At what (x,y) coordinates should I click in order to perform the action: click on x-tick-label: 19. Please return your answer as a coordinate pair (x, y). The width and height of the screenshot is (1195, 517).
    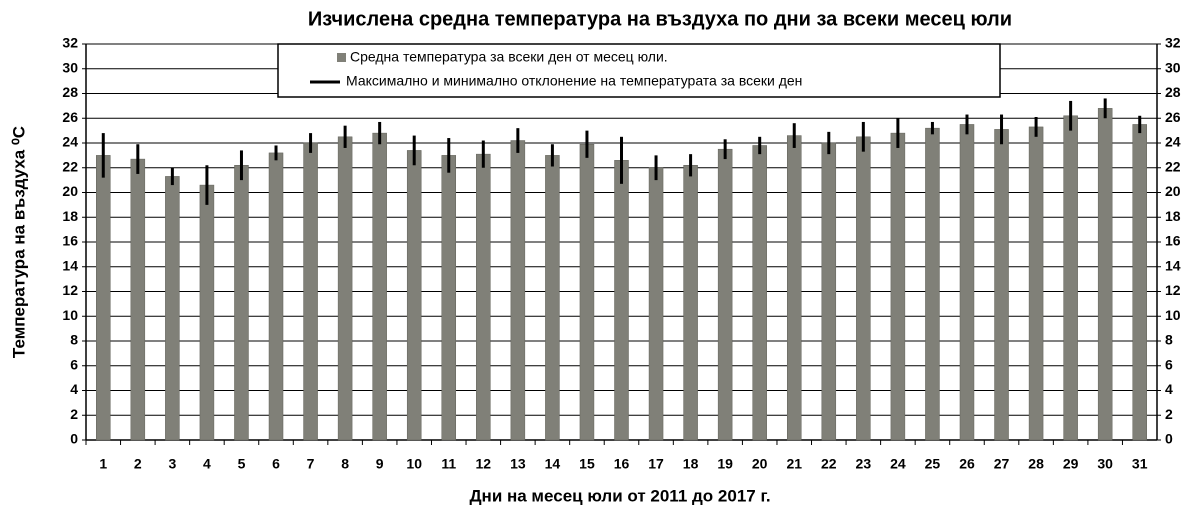
    Looking at the image, I should click on (725, 464).